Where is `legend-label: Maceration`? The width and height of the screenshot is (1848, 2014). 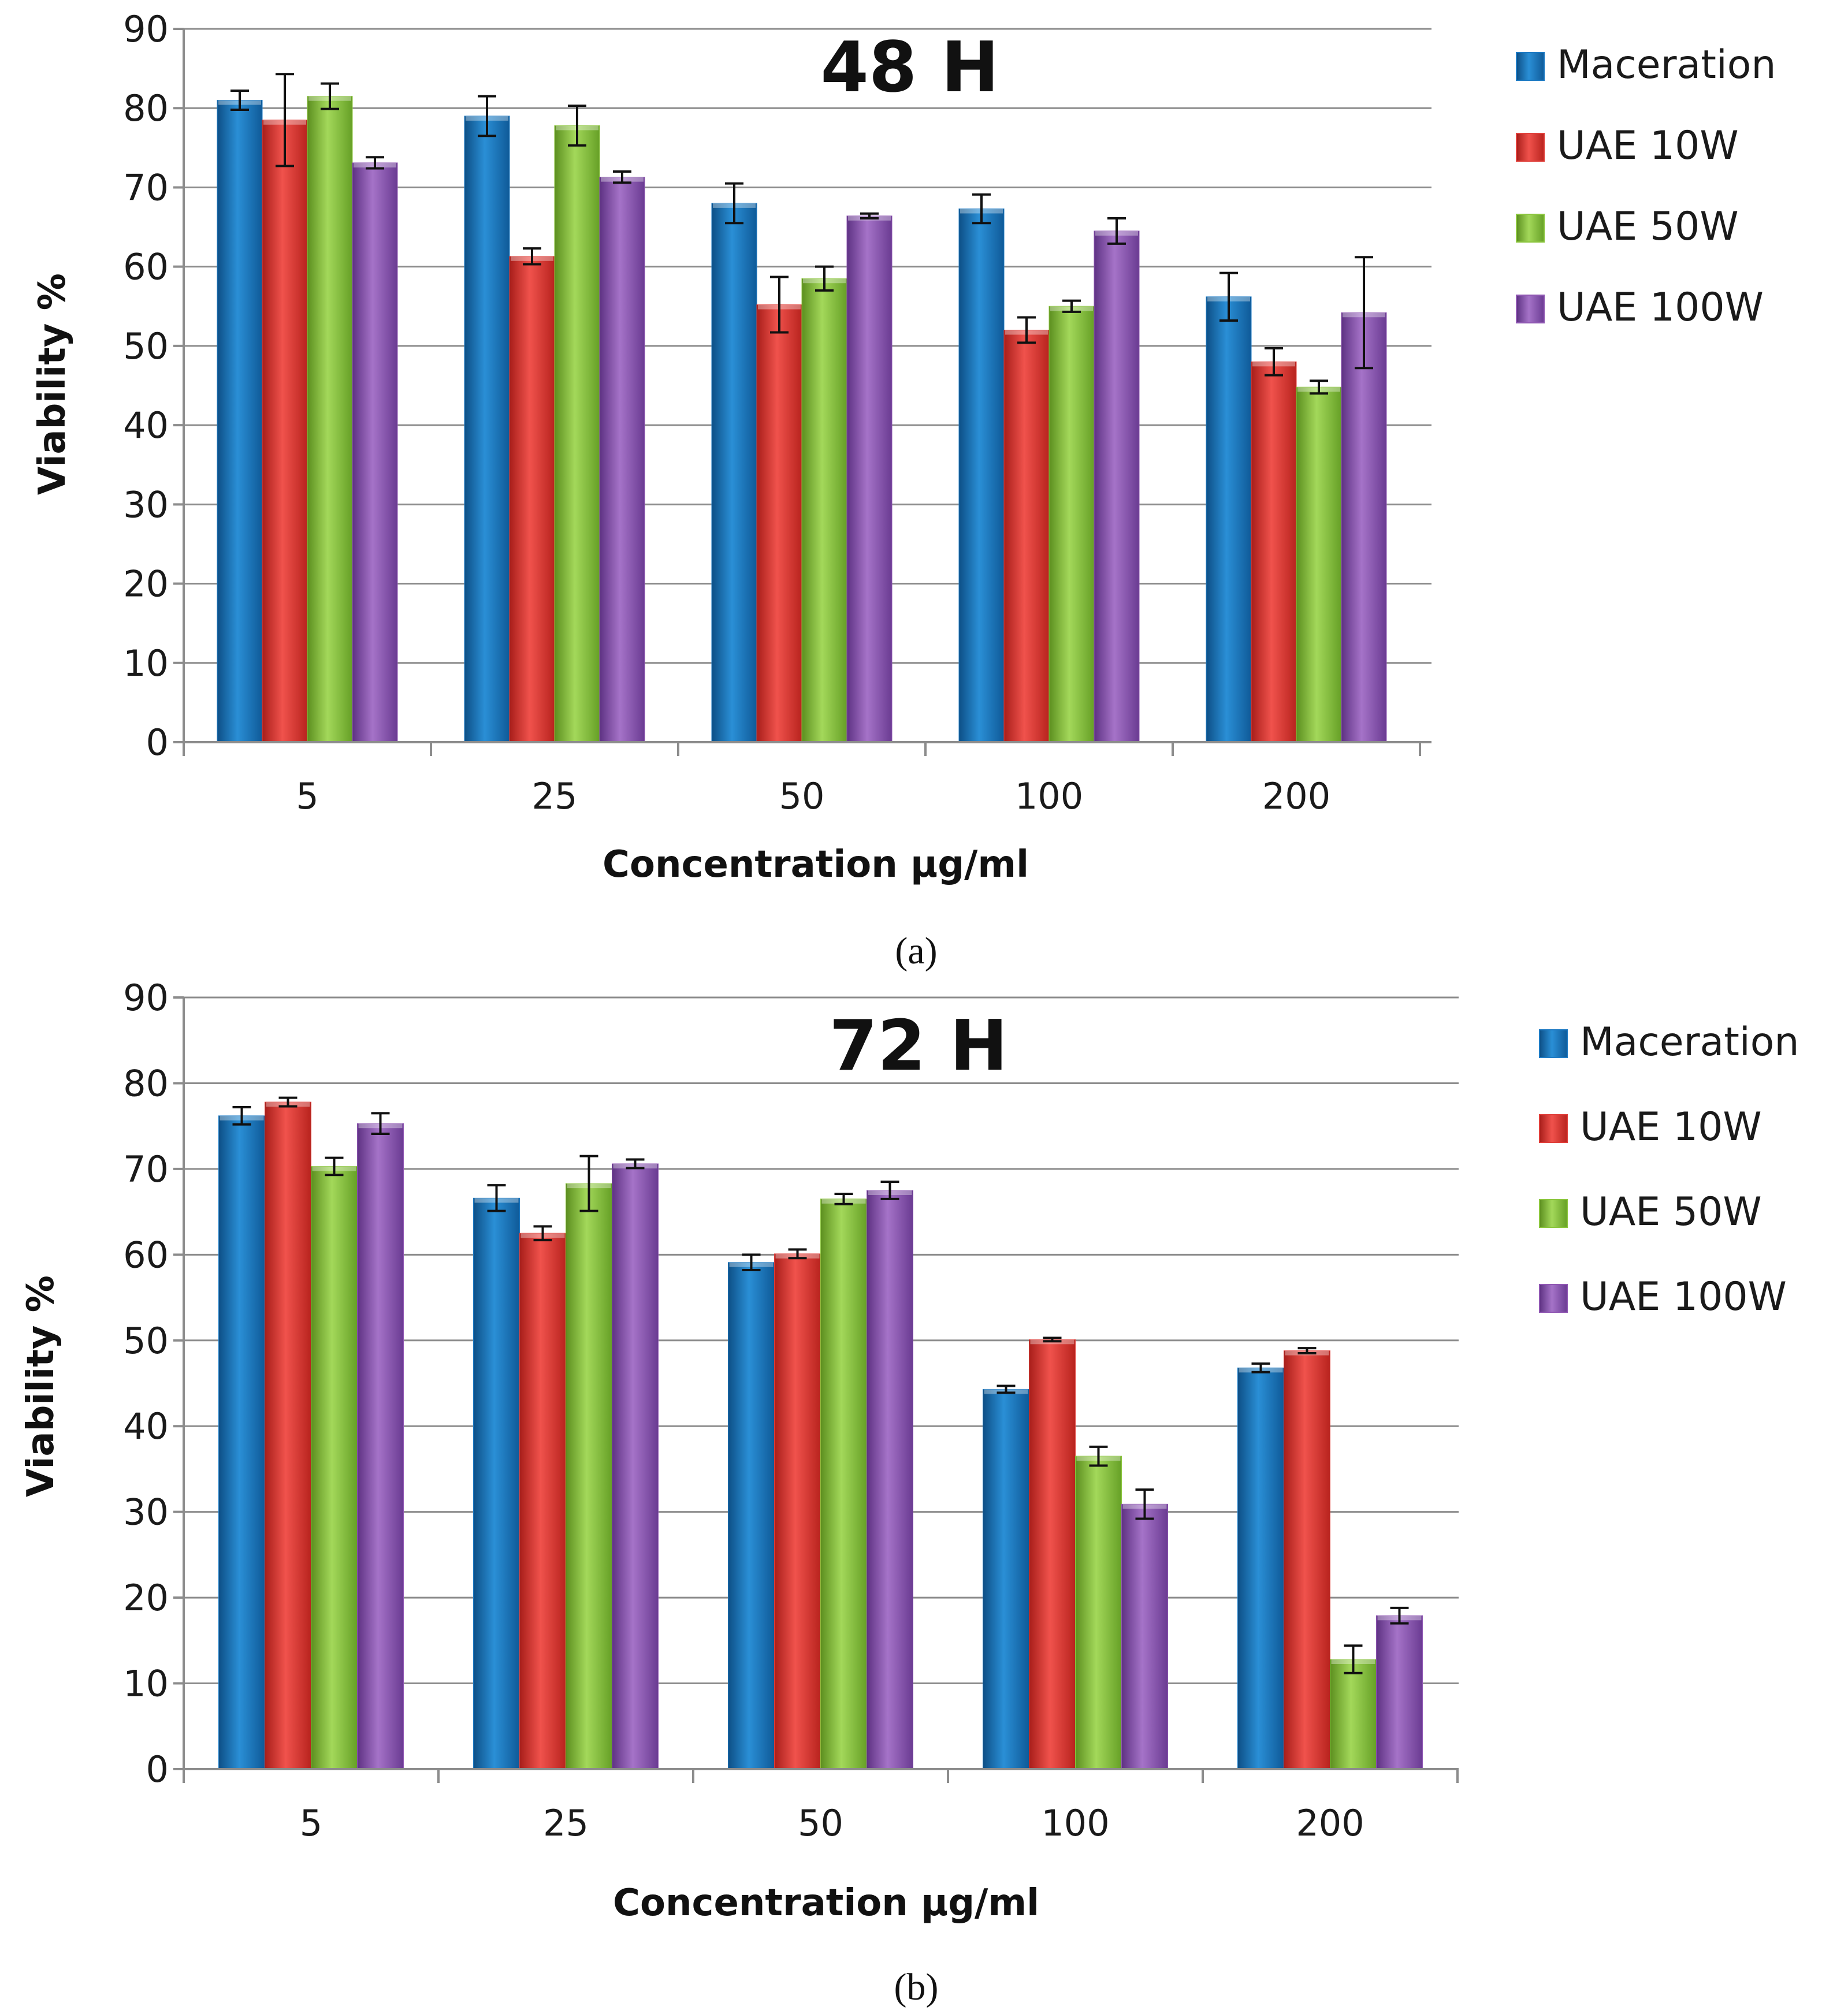
legend-label: Maceration is located at coordinates (1667, 65).